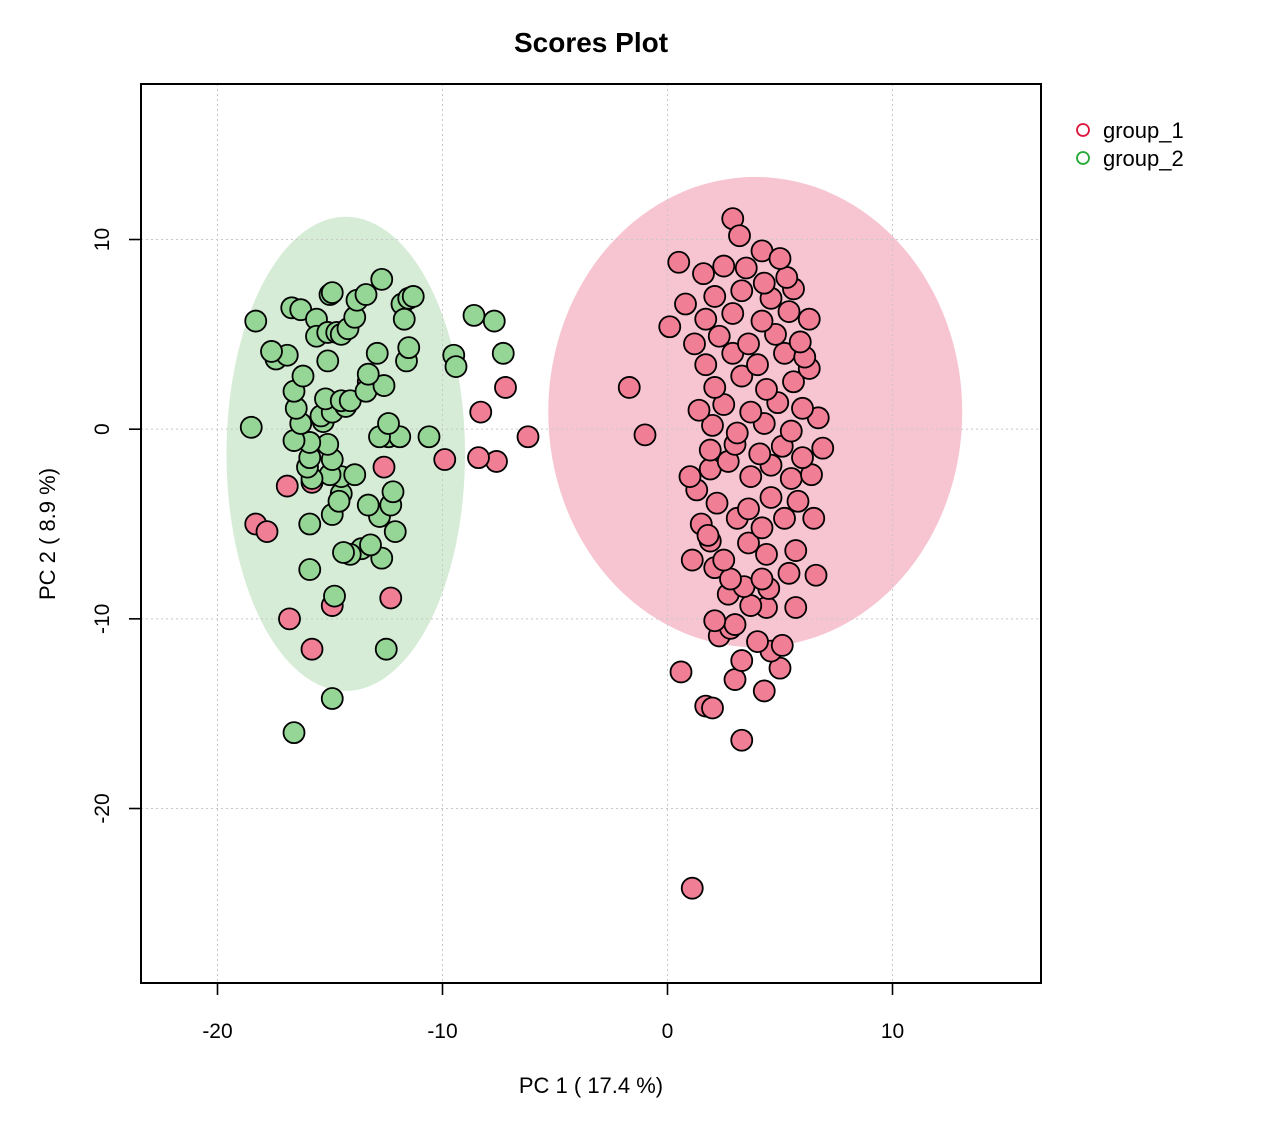 The image size is (1266, 1125). I want to click on legend: group_1 group_2, so click(1130, 144).